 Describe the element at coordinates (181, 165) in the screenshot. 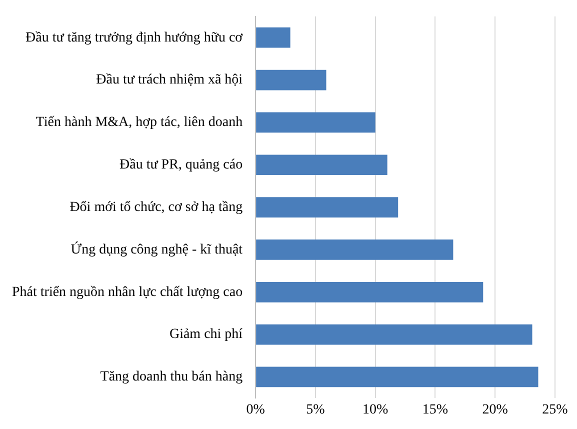

I see `y-tick-label: Đầu tư PR, quảng cáo` at that location.